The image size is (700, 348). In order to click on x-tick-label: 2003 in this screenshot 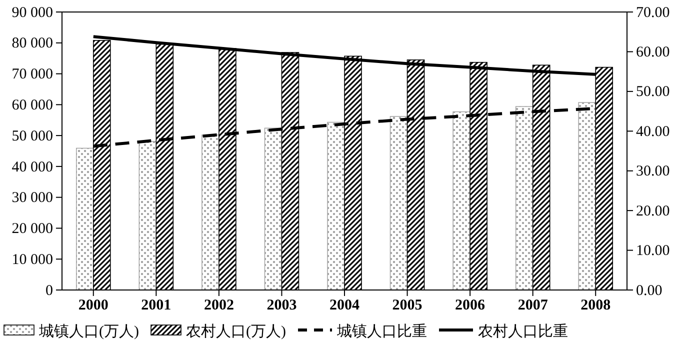, I will do `click(281, 306)`.